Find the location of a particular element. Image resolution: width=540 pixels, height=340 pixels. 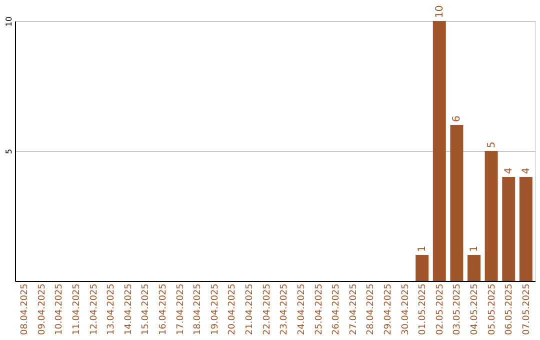

x-tick-label: 04.05.2025 is located at coordinates (475, 310).